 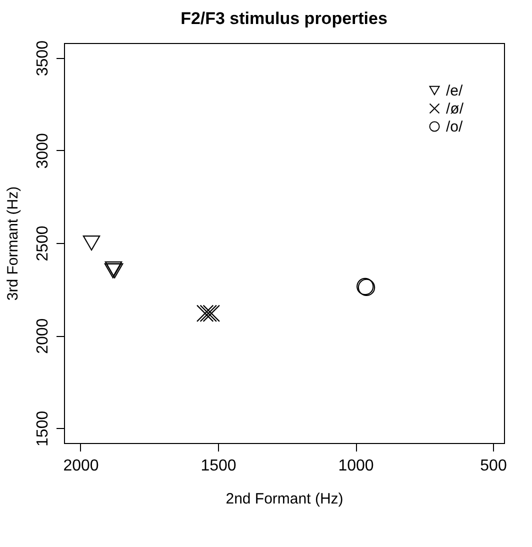 What do you see at coordinates (218, 466) in the screenshot?
I see `x-tick-label: 1500` at bounding box center [218, 466].